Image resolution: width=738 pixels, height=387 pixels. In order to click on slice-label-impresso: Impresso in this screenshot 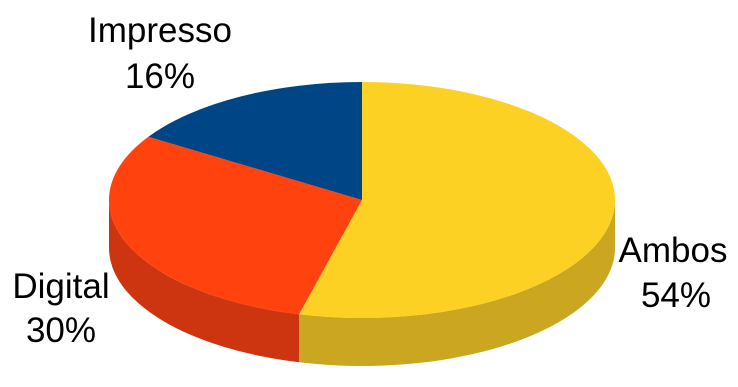, I will do `click(160, 30)`.